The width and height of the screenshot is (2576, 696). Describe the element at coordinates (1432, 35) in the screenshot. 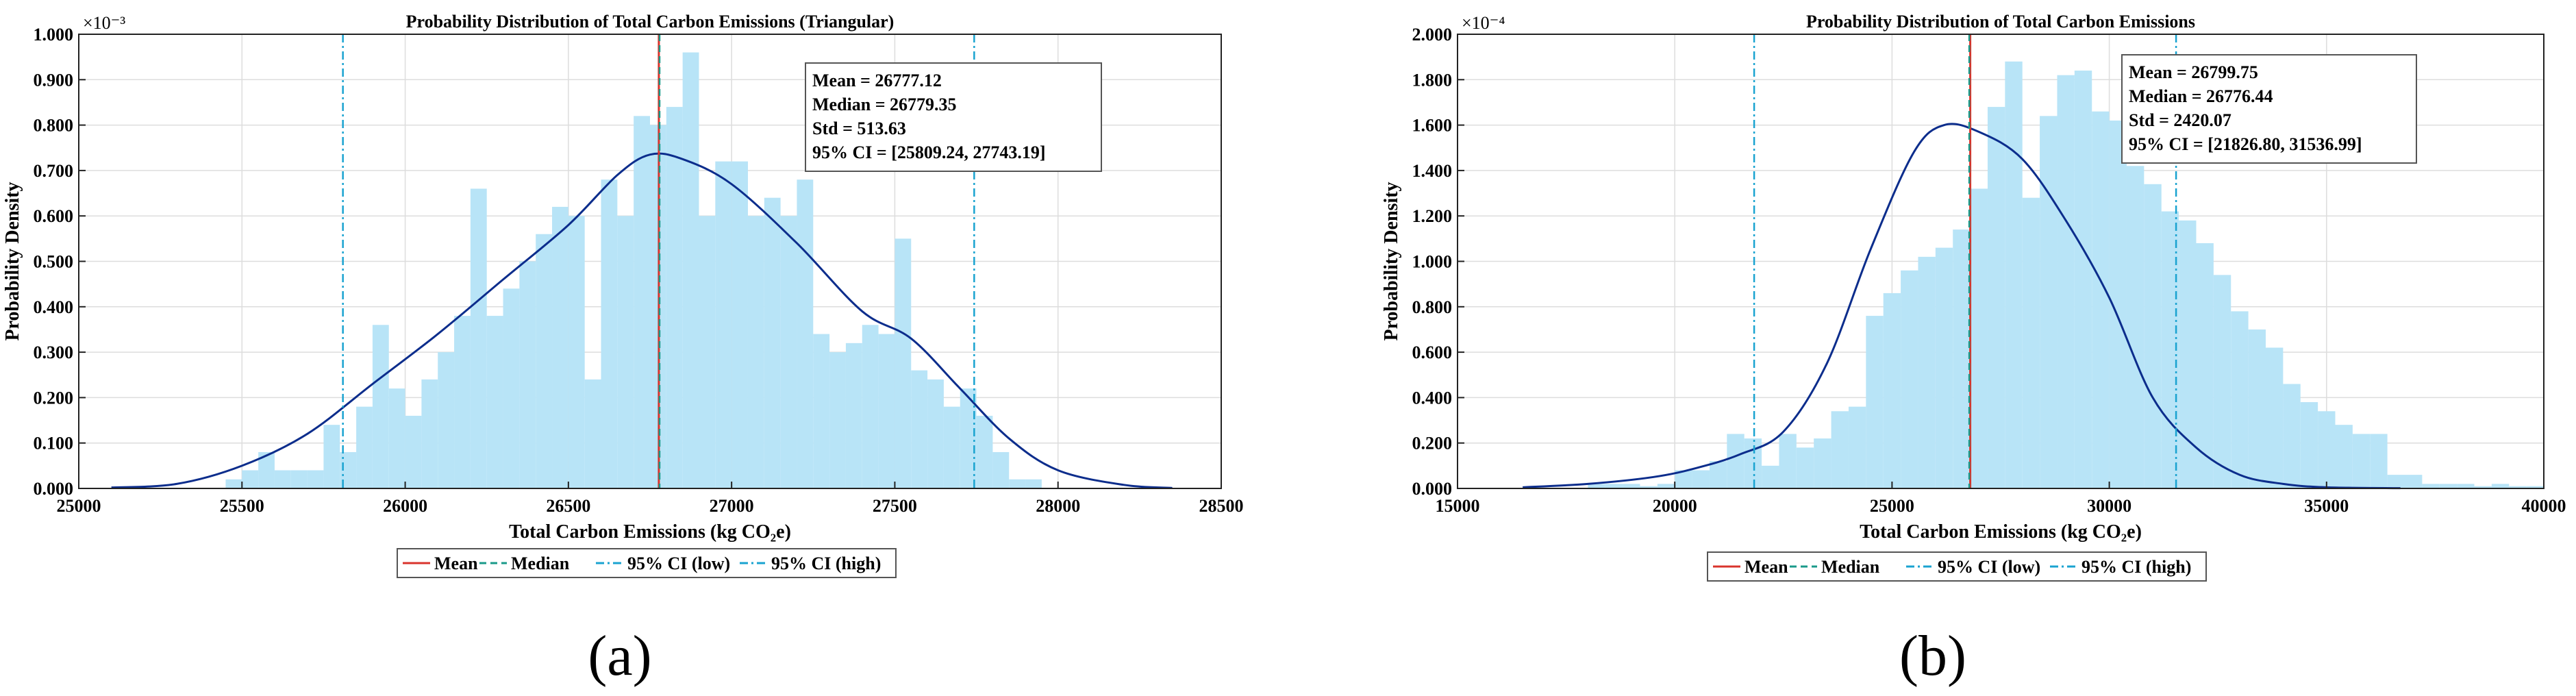

I see `y-tick-label: 2.000` at that location.